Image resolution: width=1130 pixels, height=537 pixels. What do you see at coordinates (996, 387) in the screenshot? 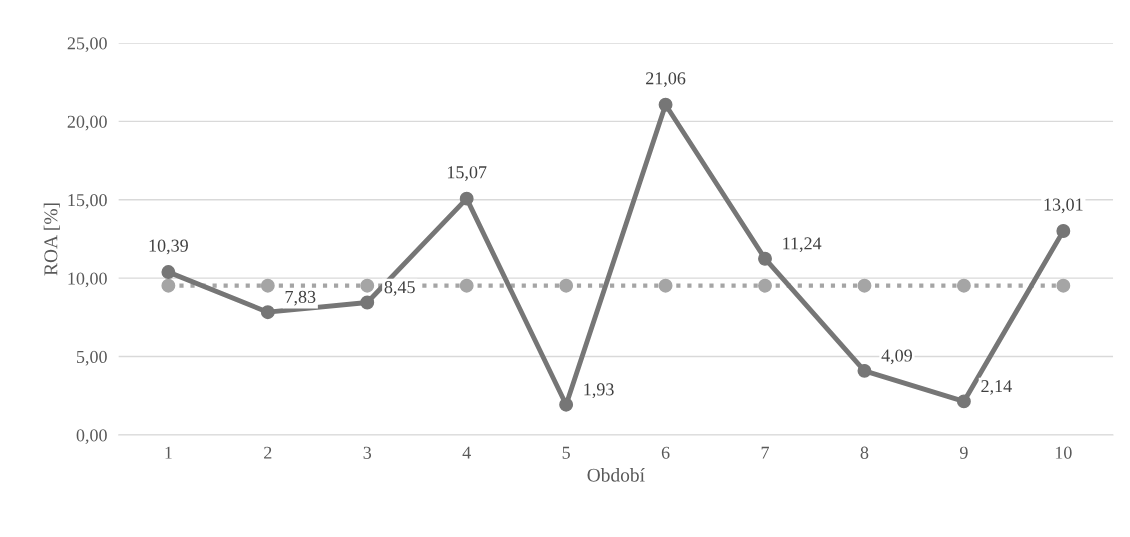
I see `data-label: 2,14` at bounding box center [996, 387].